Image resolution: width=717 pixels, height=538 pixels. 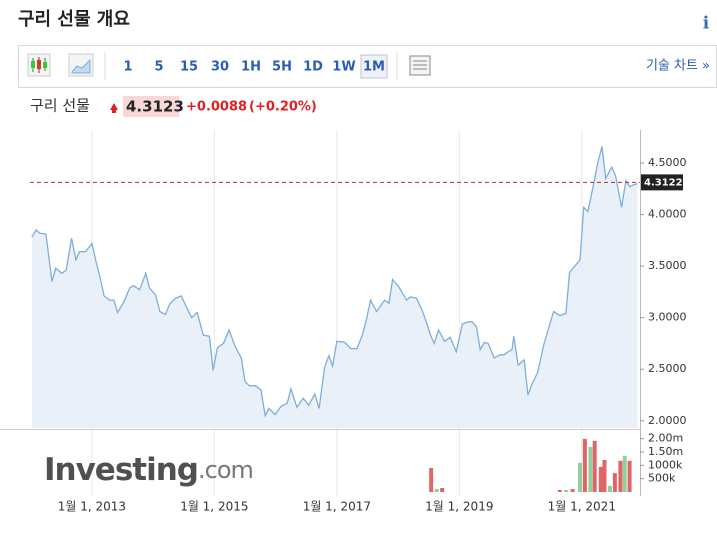 I want to click on interval-button: 30, so click(x=220, y=67).